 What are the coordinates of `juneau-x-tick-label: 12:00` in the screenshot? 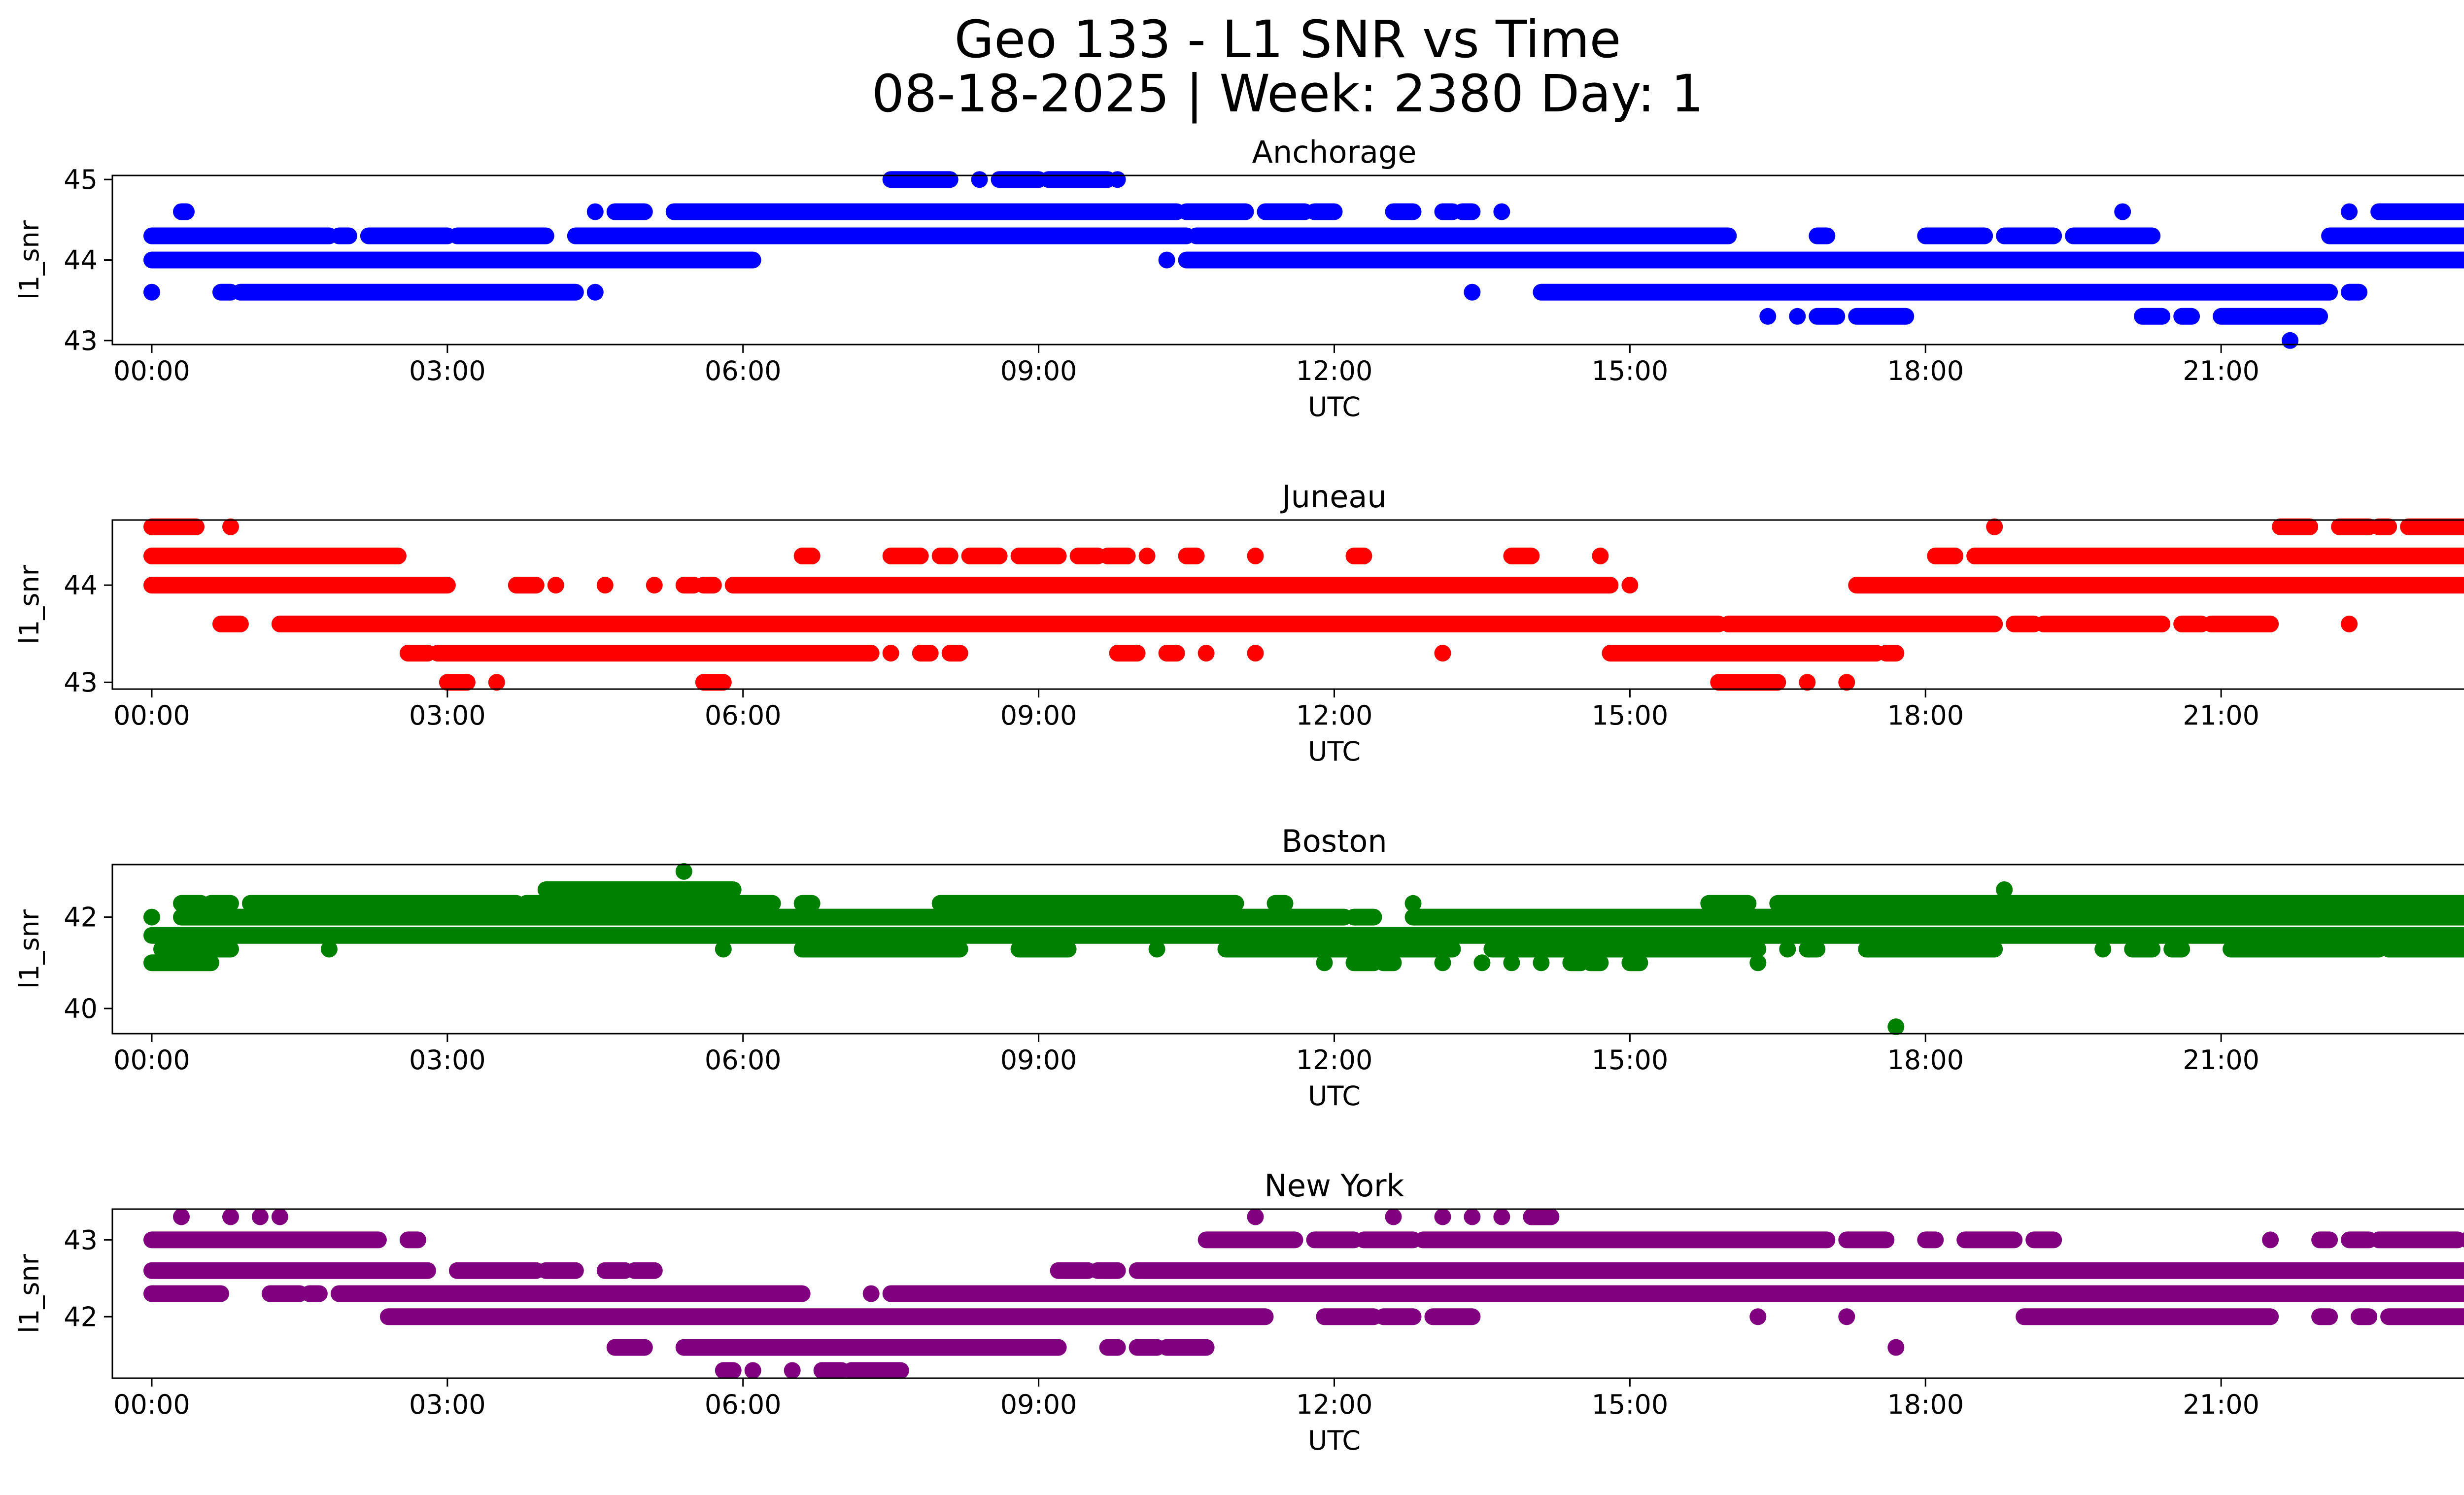 It's located at (1334, 715).